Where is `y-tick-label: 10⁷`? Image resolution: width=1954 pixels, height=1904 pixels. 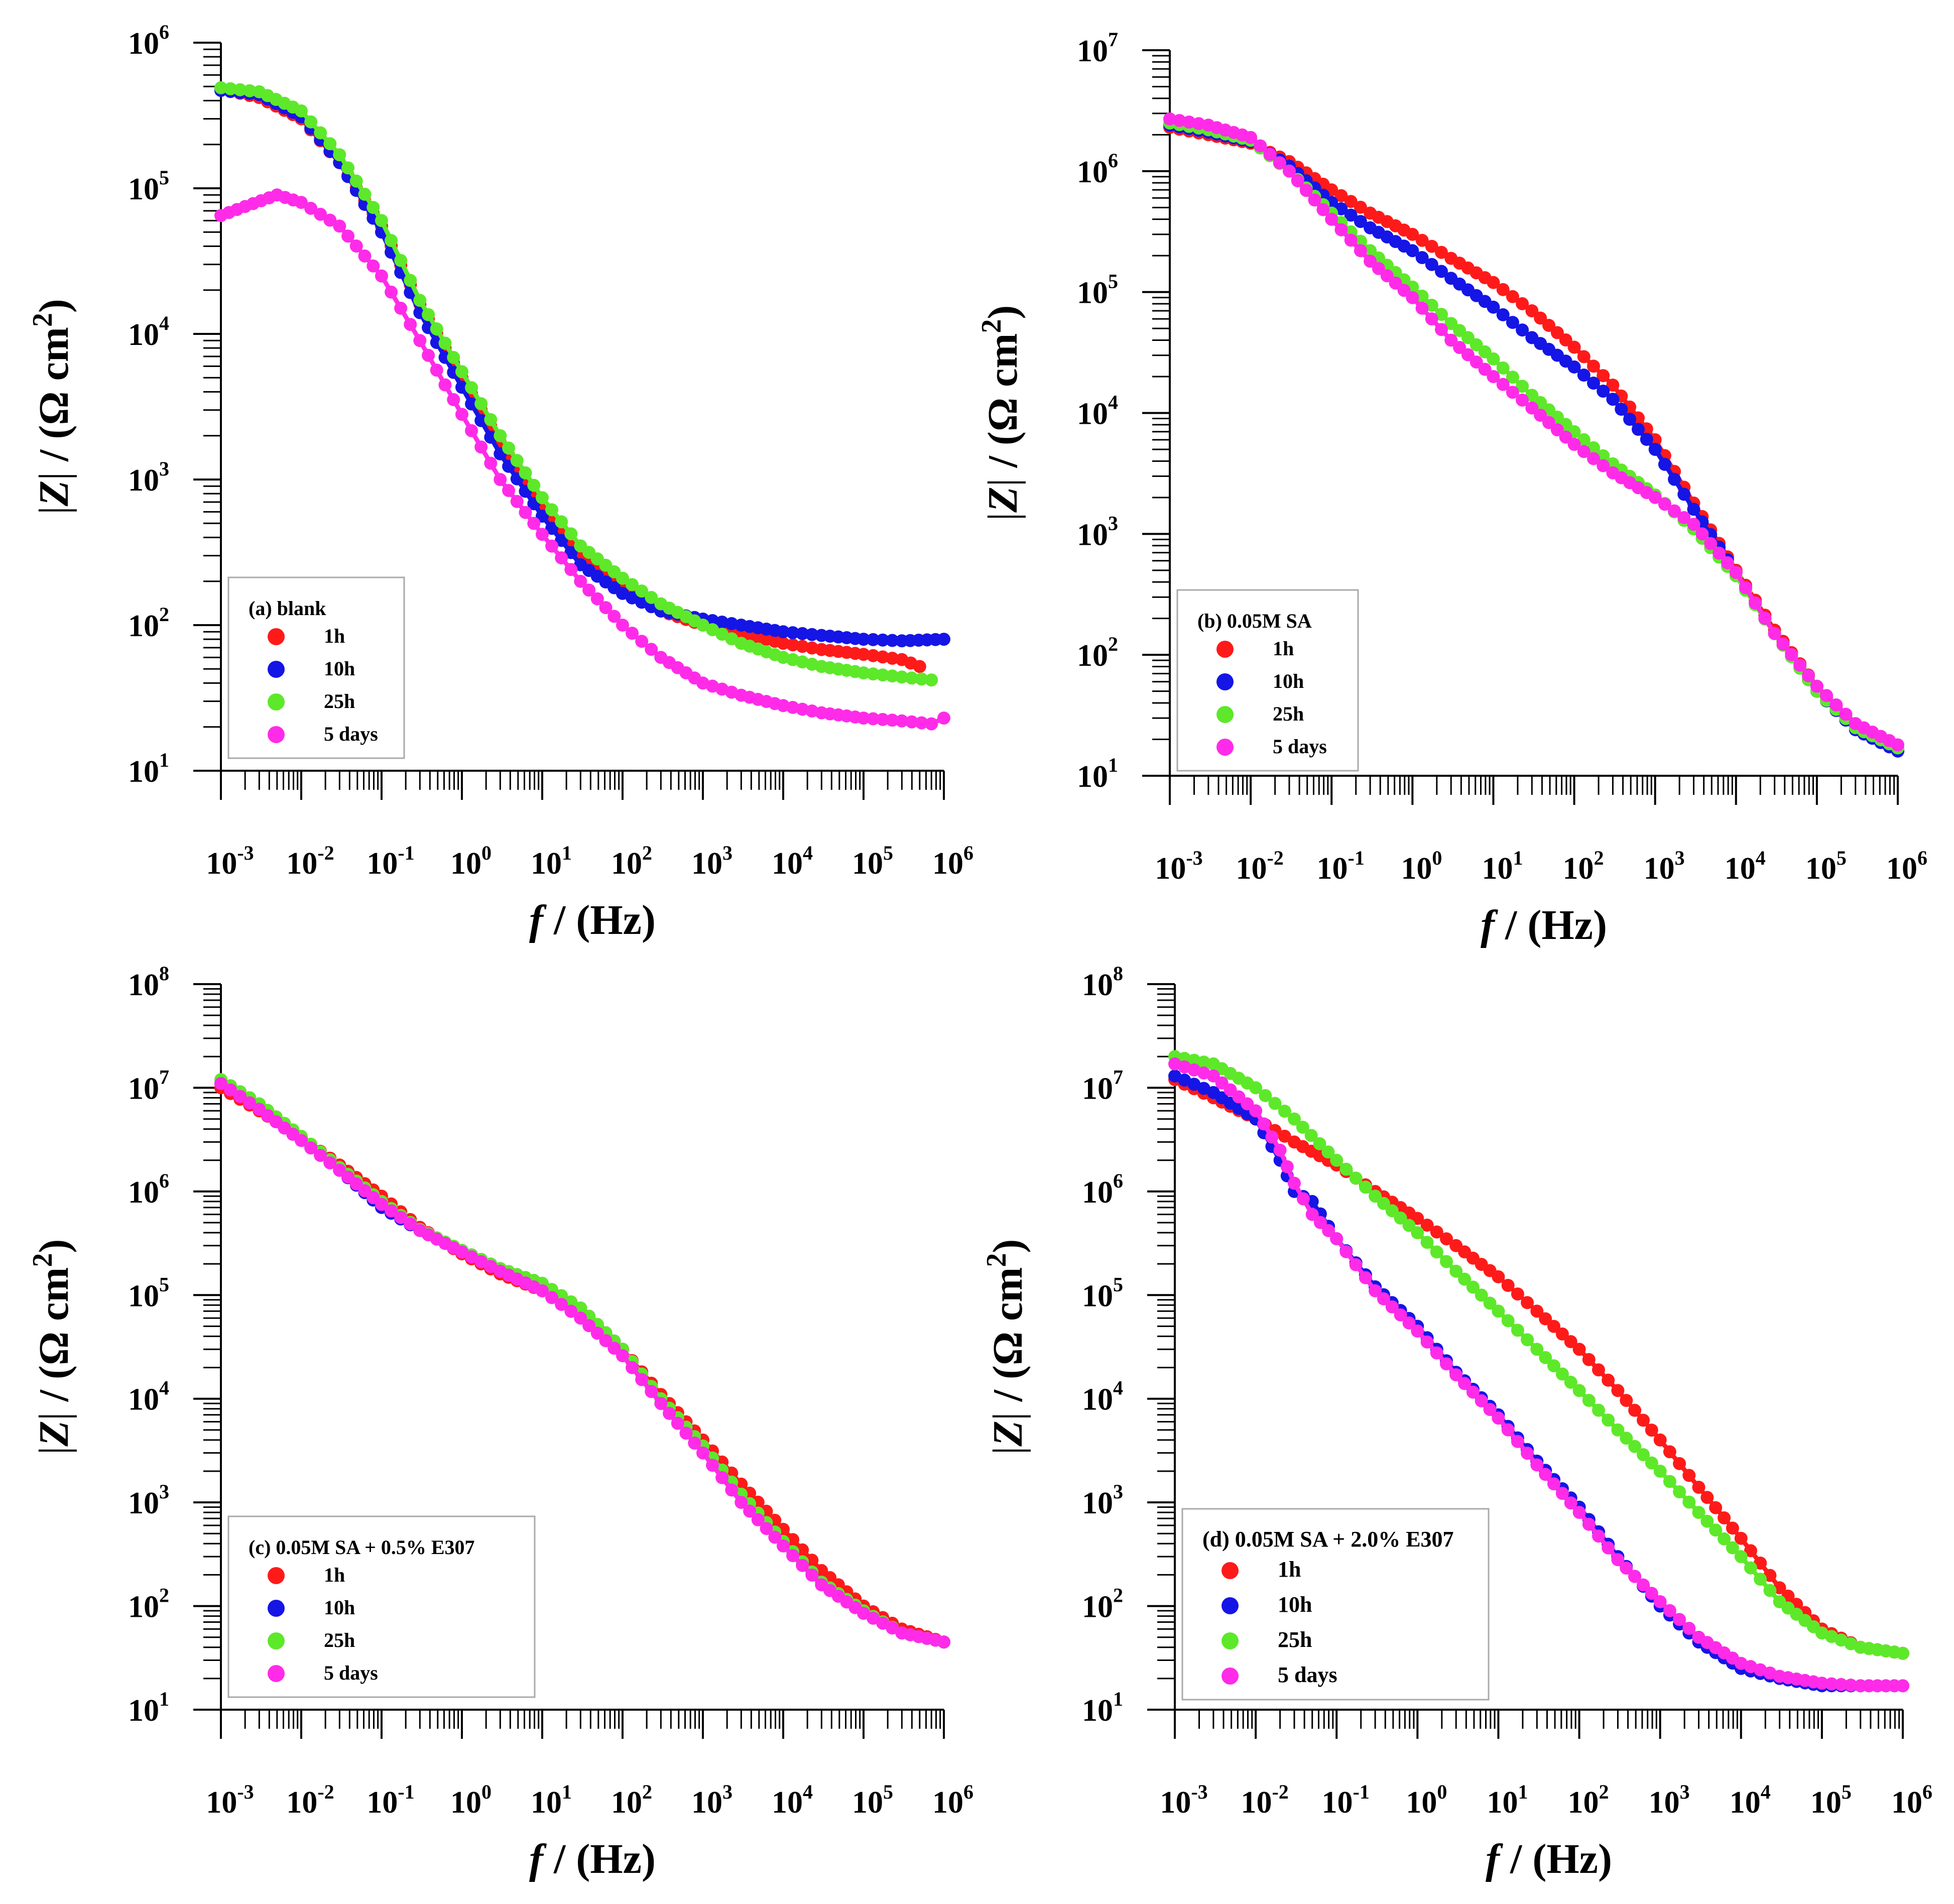
y-tick-label: 10⁷ is located at coordinates (148, 1085).